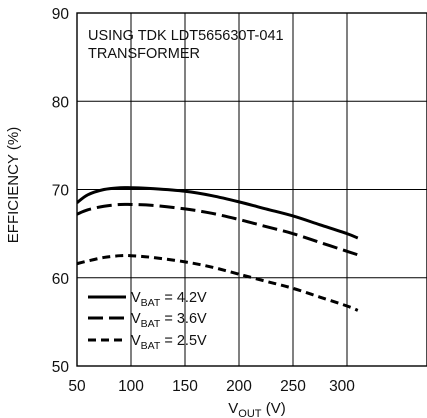  What do you see at coordinates (136, 298) in the screenshot?
I see `legend-label-4-2v-main: V` at bounding box center [136, 298].